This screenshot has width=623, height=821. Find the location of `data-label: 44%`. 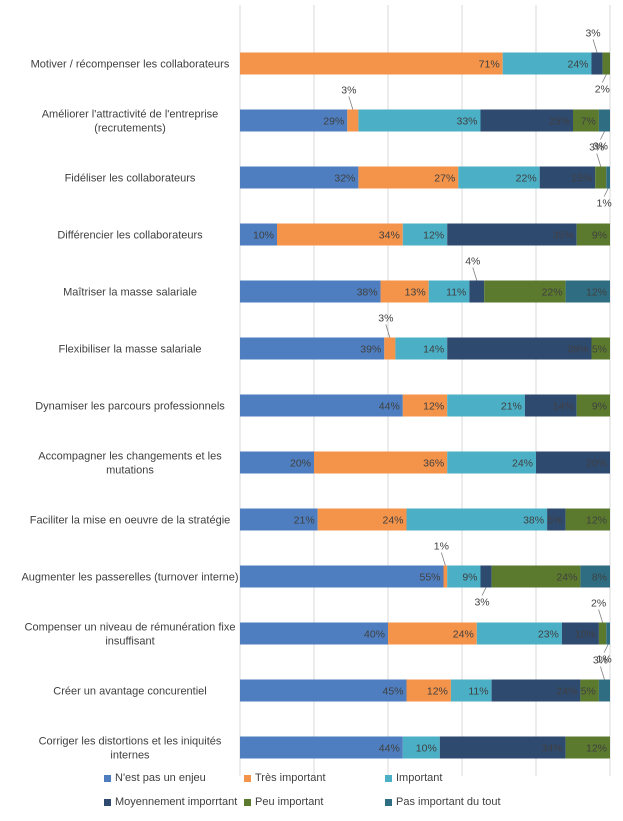

data-label: 44% is located at coordinates (389, 407).